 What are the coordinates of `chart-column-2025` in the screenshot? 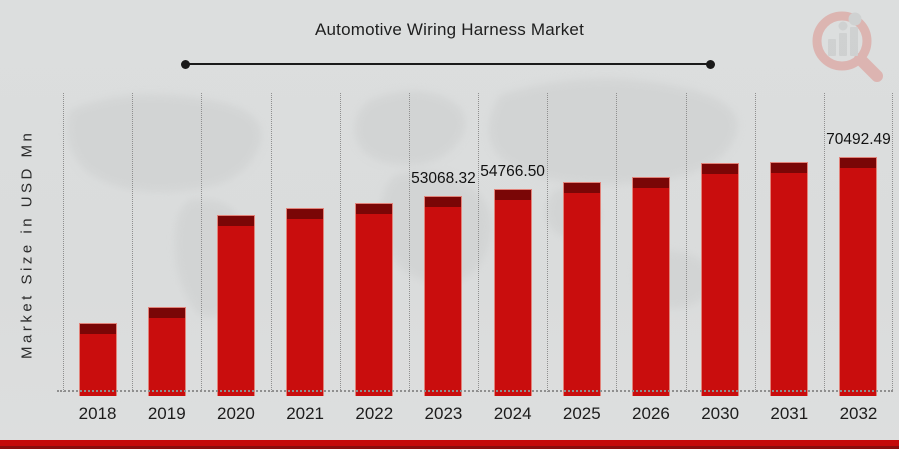 It's located at (581, 244).